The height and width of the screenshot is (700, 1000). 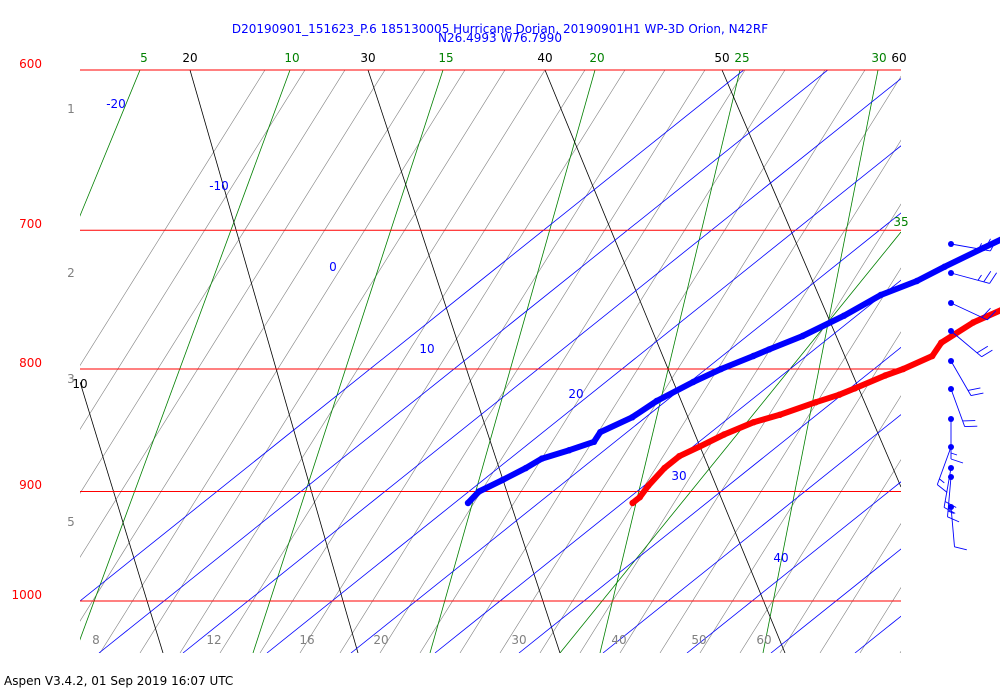 I want to click on isotherm-label: 30, so click(x=678, y=476).